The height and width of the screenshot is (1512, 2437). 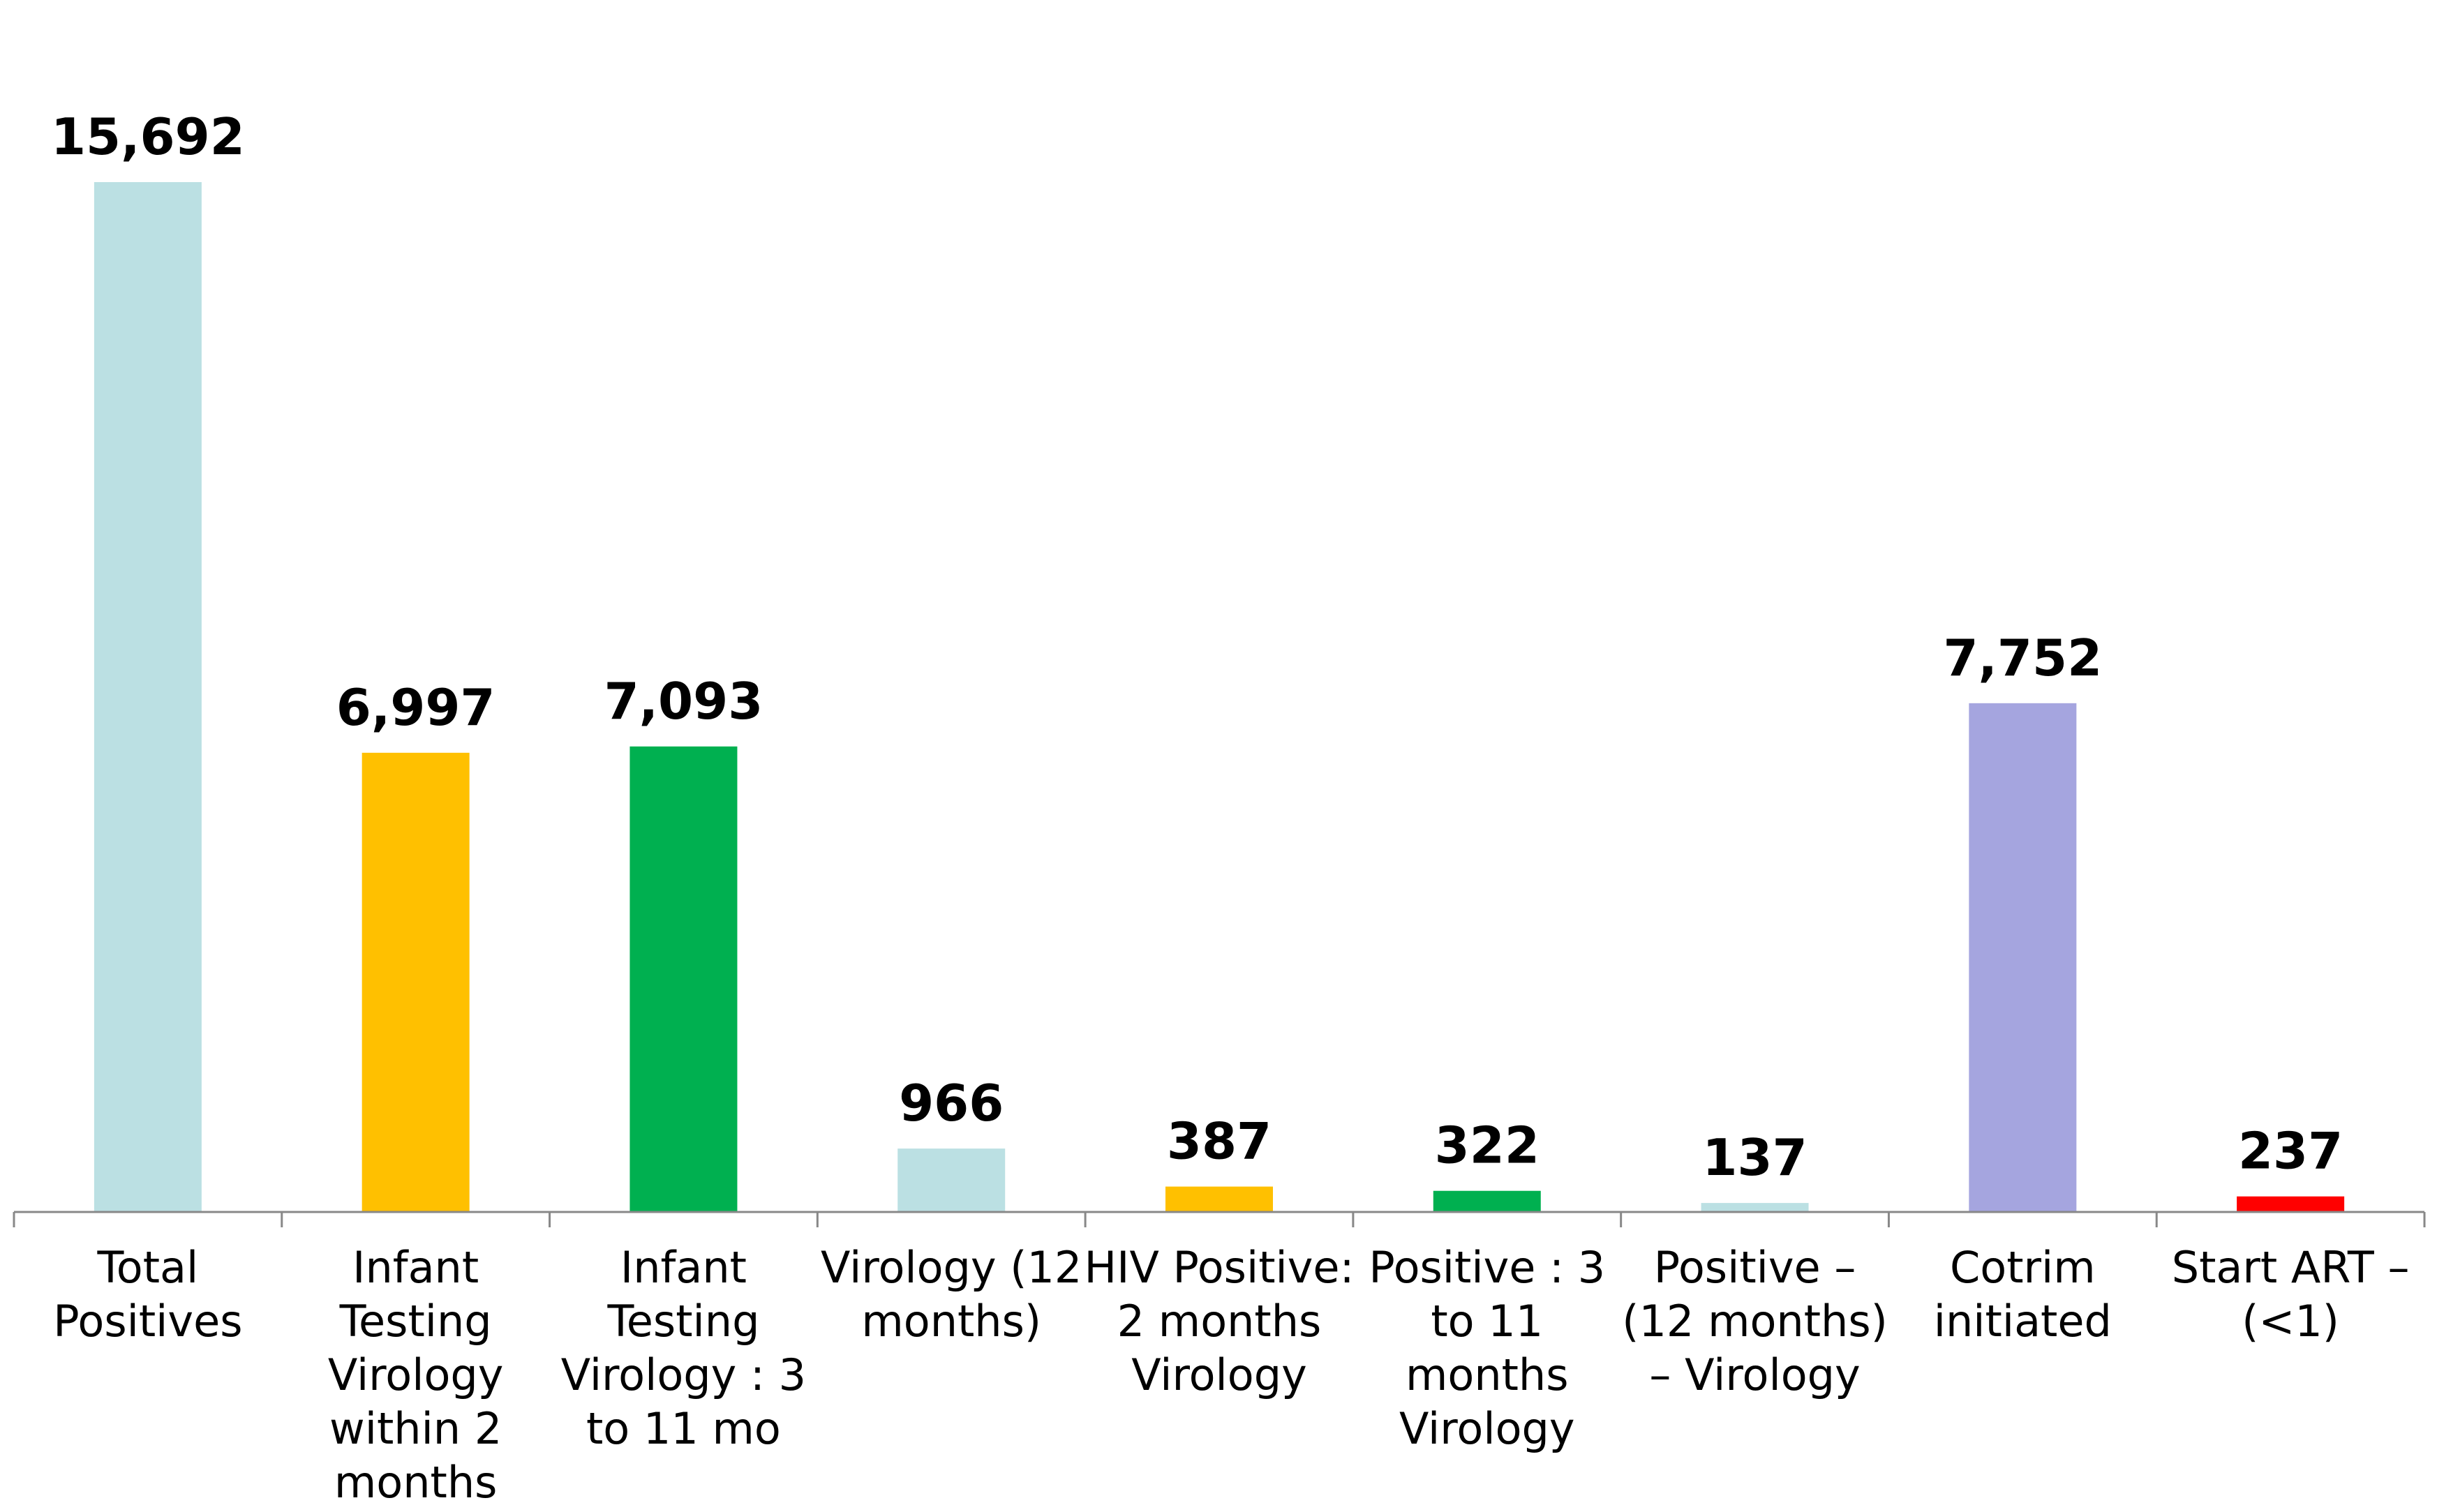 I want to click on category-label: Positive : 3 to 11 months Virology, so click(x=1487, y=1348).